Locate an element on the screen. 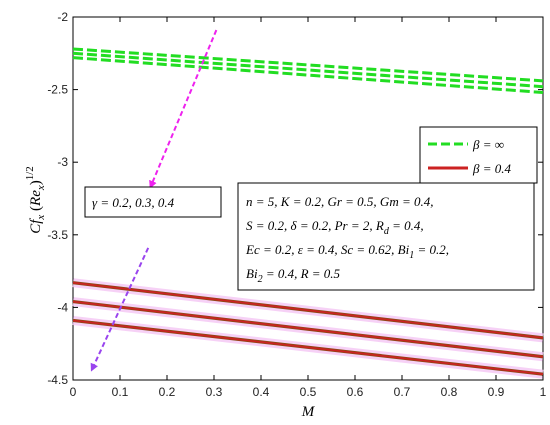 The height and width of the screenshot is (425, 550). x-tick-label-3: 0.3 is located at coordinates (214, 392).